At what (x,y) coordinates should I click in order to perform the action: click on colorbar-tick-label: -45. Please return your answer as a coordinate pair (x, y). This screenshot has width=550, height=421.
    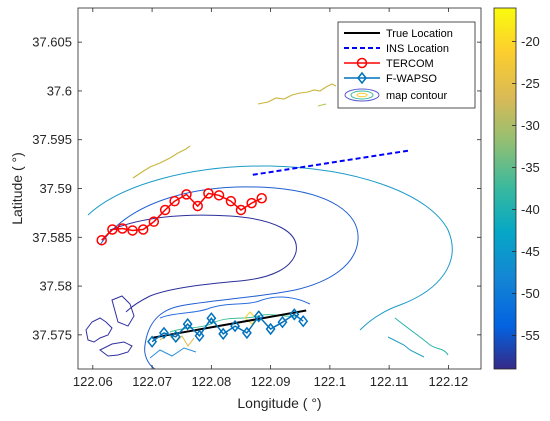
    Looking at the image, I should click on (530, 251).